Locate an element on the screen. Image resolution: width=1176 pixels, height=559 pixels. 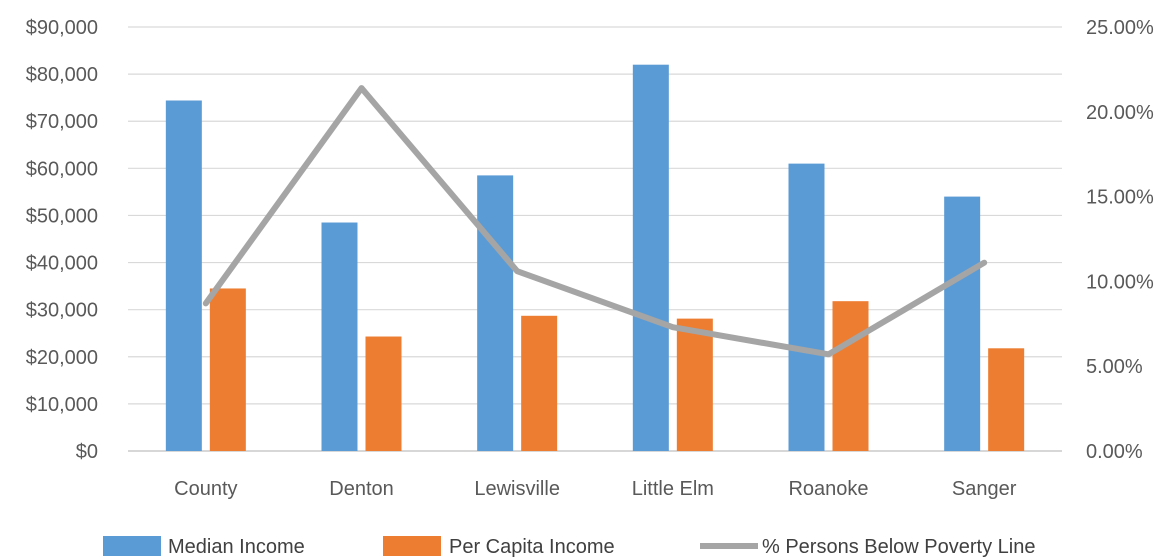
category-label: Lewisville is located at coordinates (517, 489).